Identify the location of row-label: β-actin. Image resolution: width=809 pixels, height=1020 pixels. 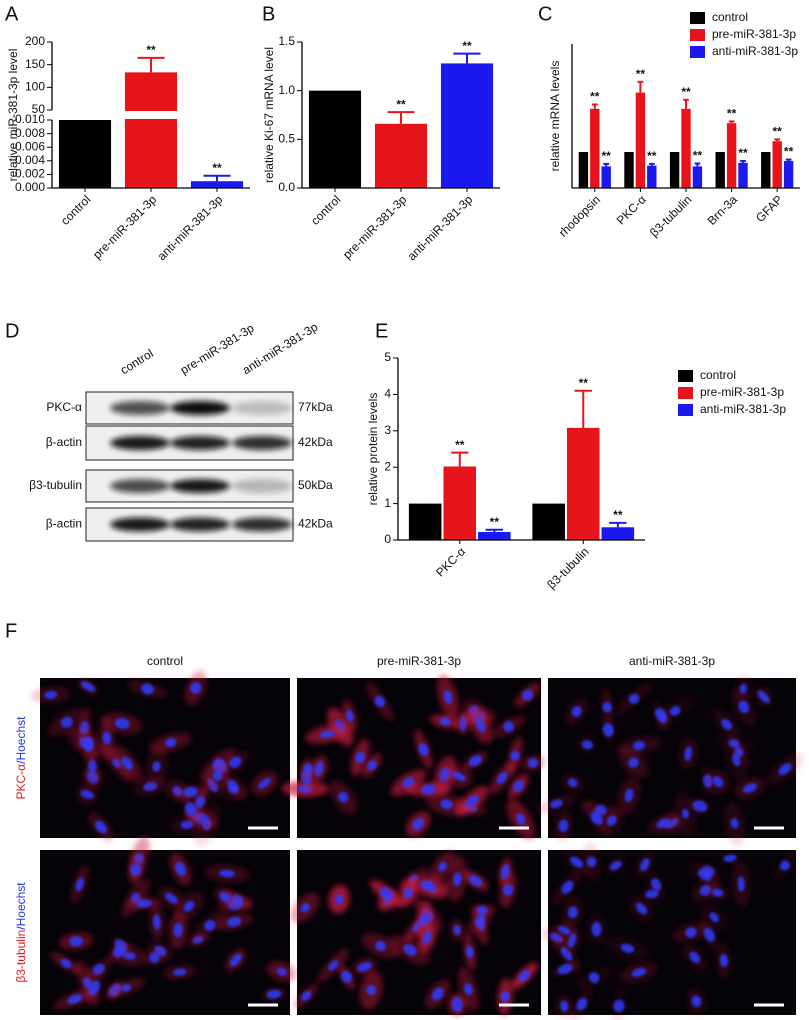
(64, 524).